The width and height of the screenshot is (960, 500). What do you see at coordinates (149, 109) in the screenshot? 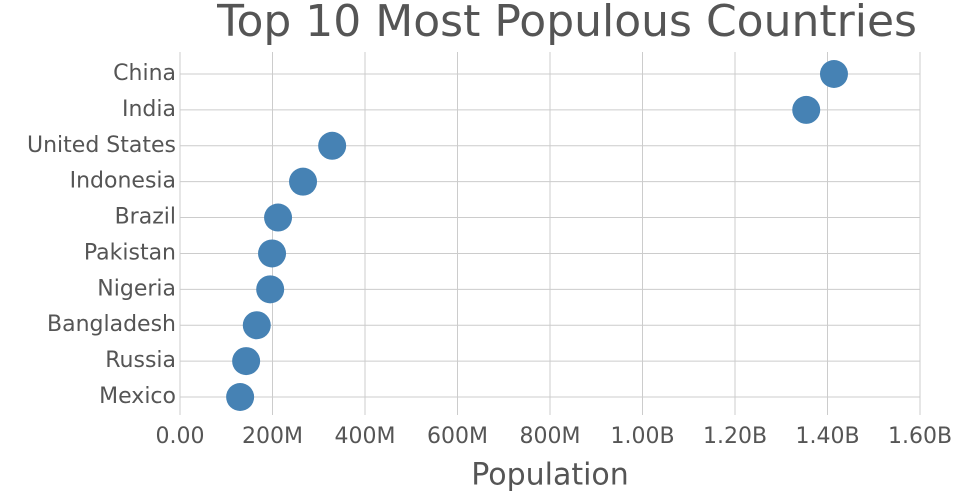
I see `y-tick-label: India` at bounding box center [149, 109].